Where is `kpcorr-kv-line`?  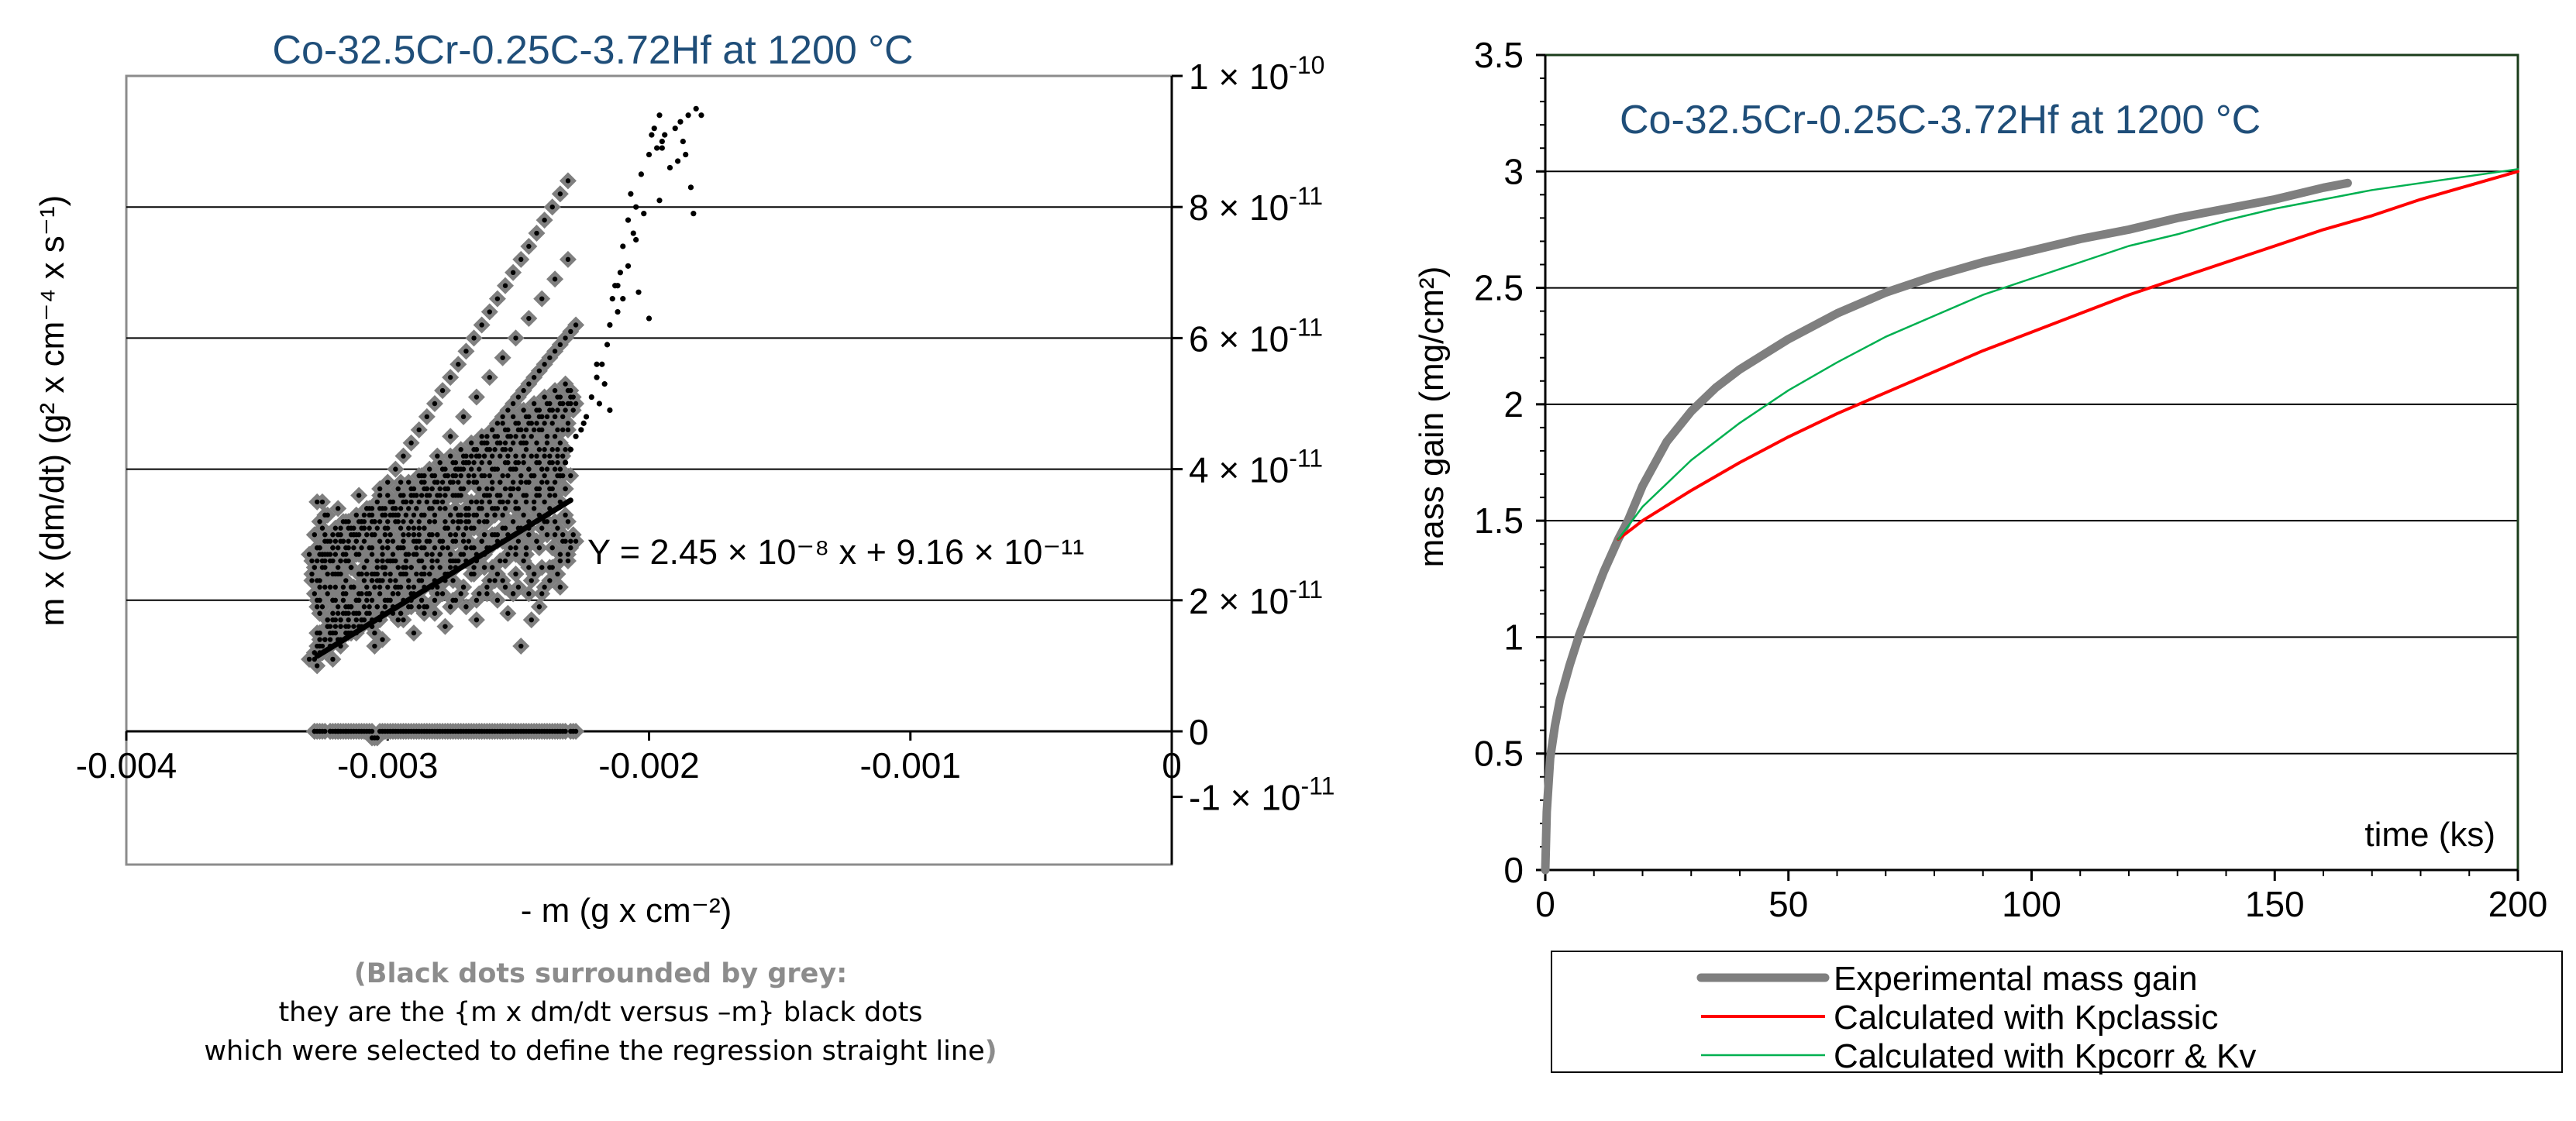 kpcorr-kv-line is located at coordinates (2068, 354).